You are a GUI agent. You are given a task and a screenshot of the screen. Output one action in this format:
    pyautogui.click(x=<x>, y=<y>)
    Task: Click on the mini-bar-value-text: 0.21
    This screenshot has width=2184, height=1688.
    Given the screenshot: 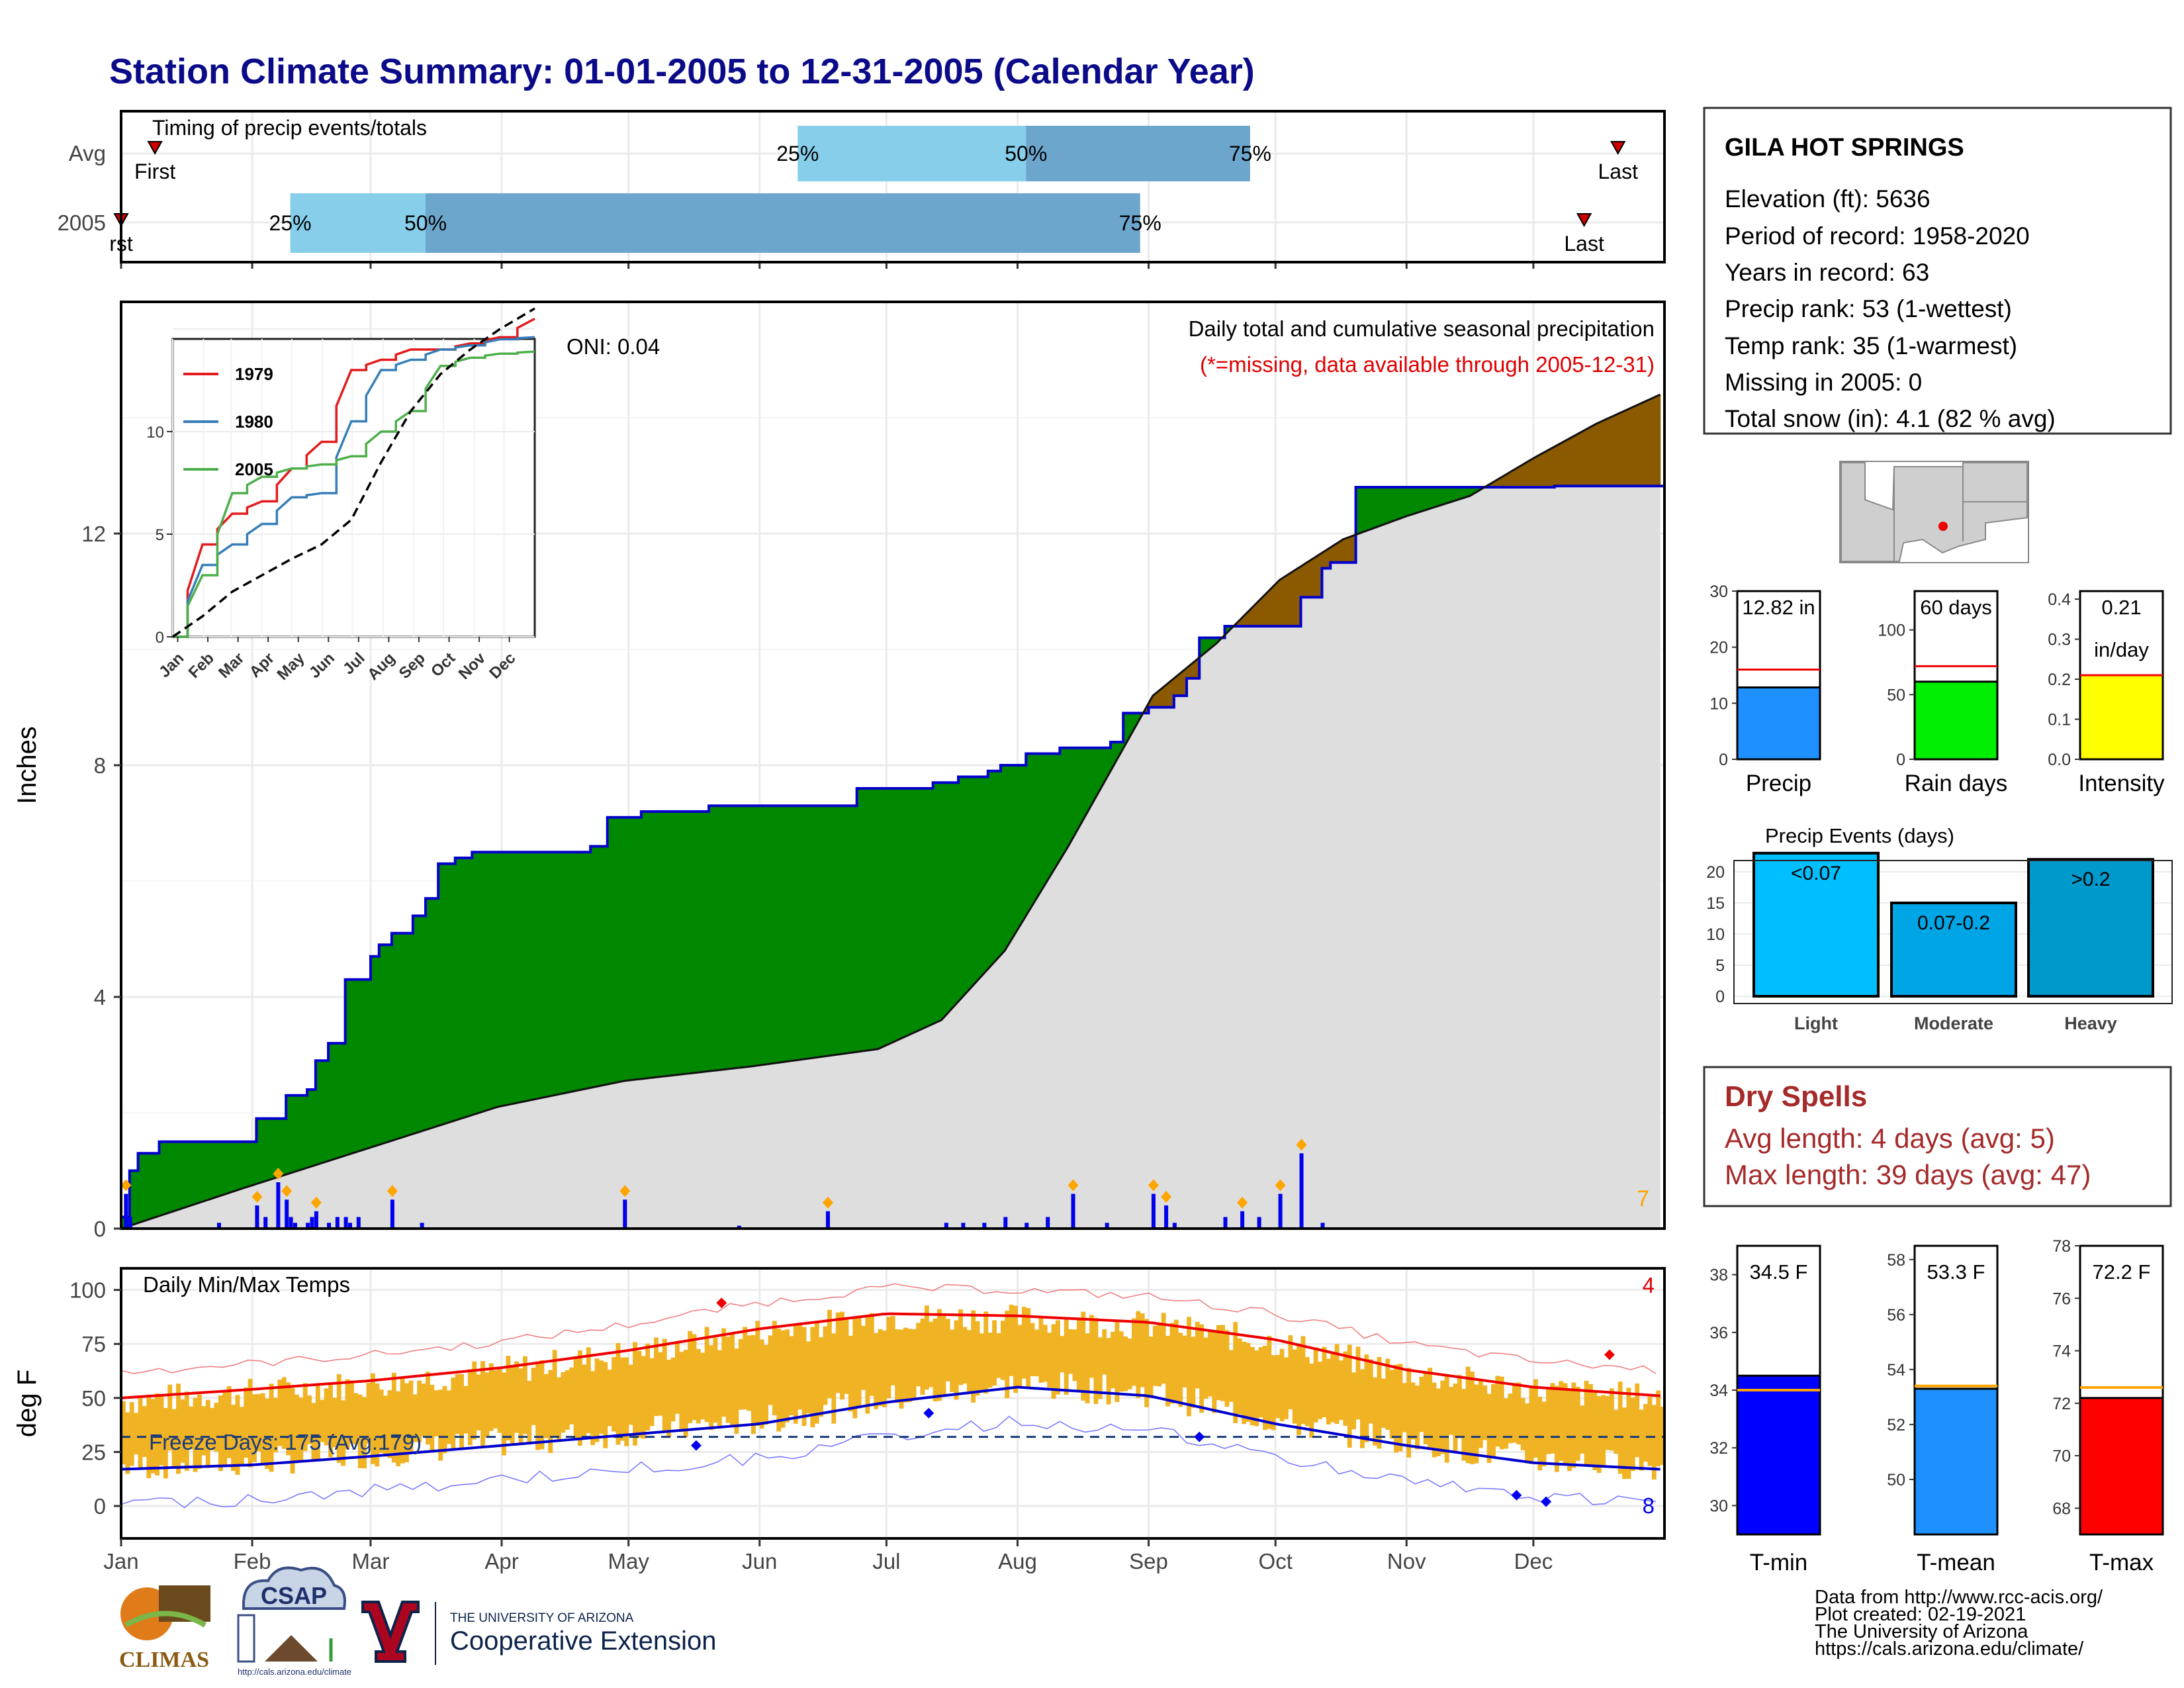 What is the action you would take?
    pyautogui.click(x=2121, y=607)
    